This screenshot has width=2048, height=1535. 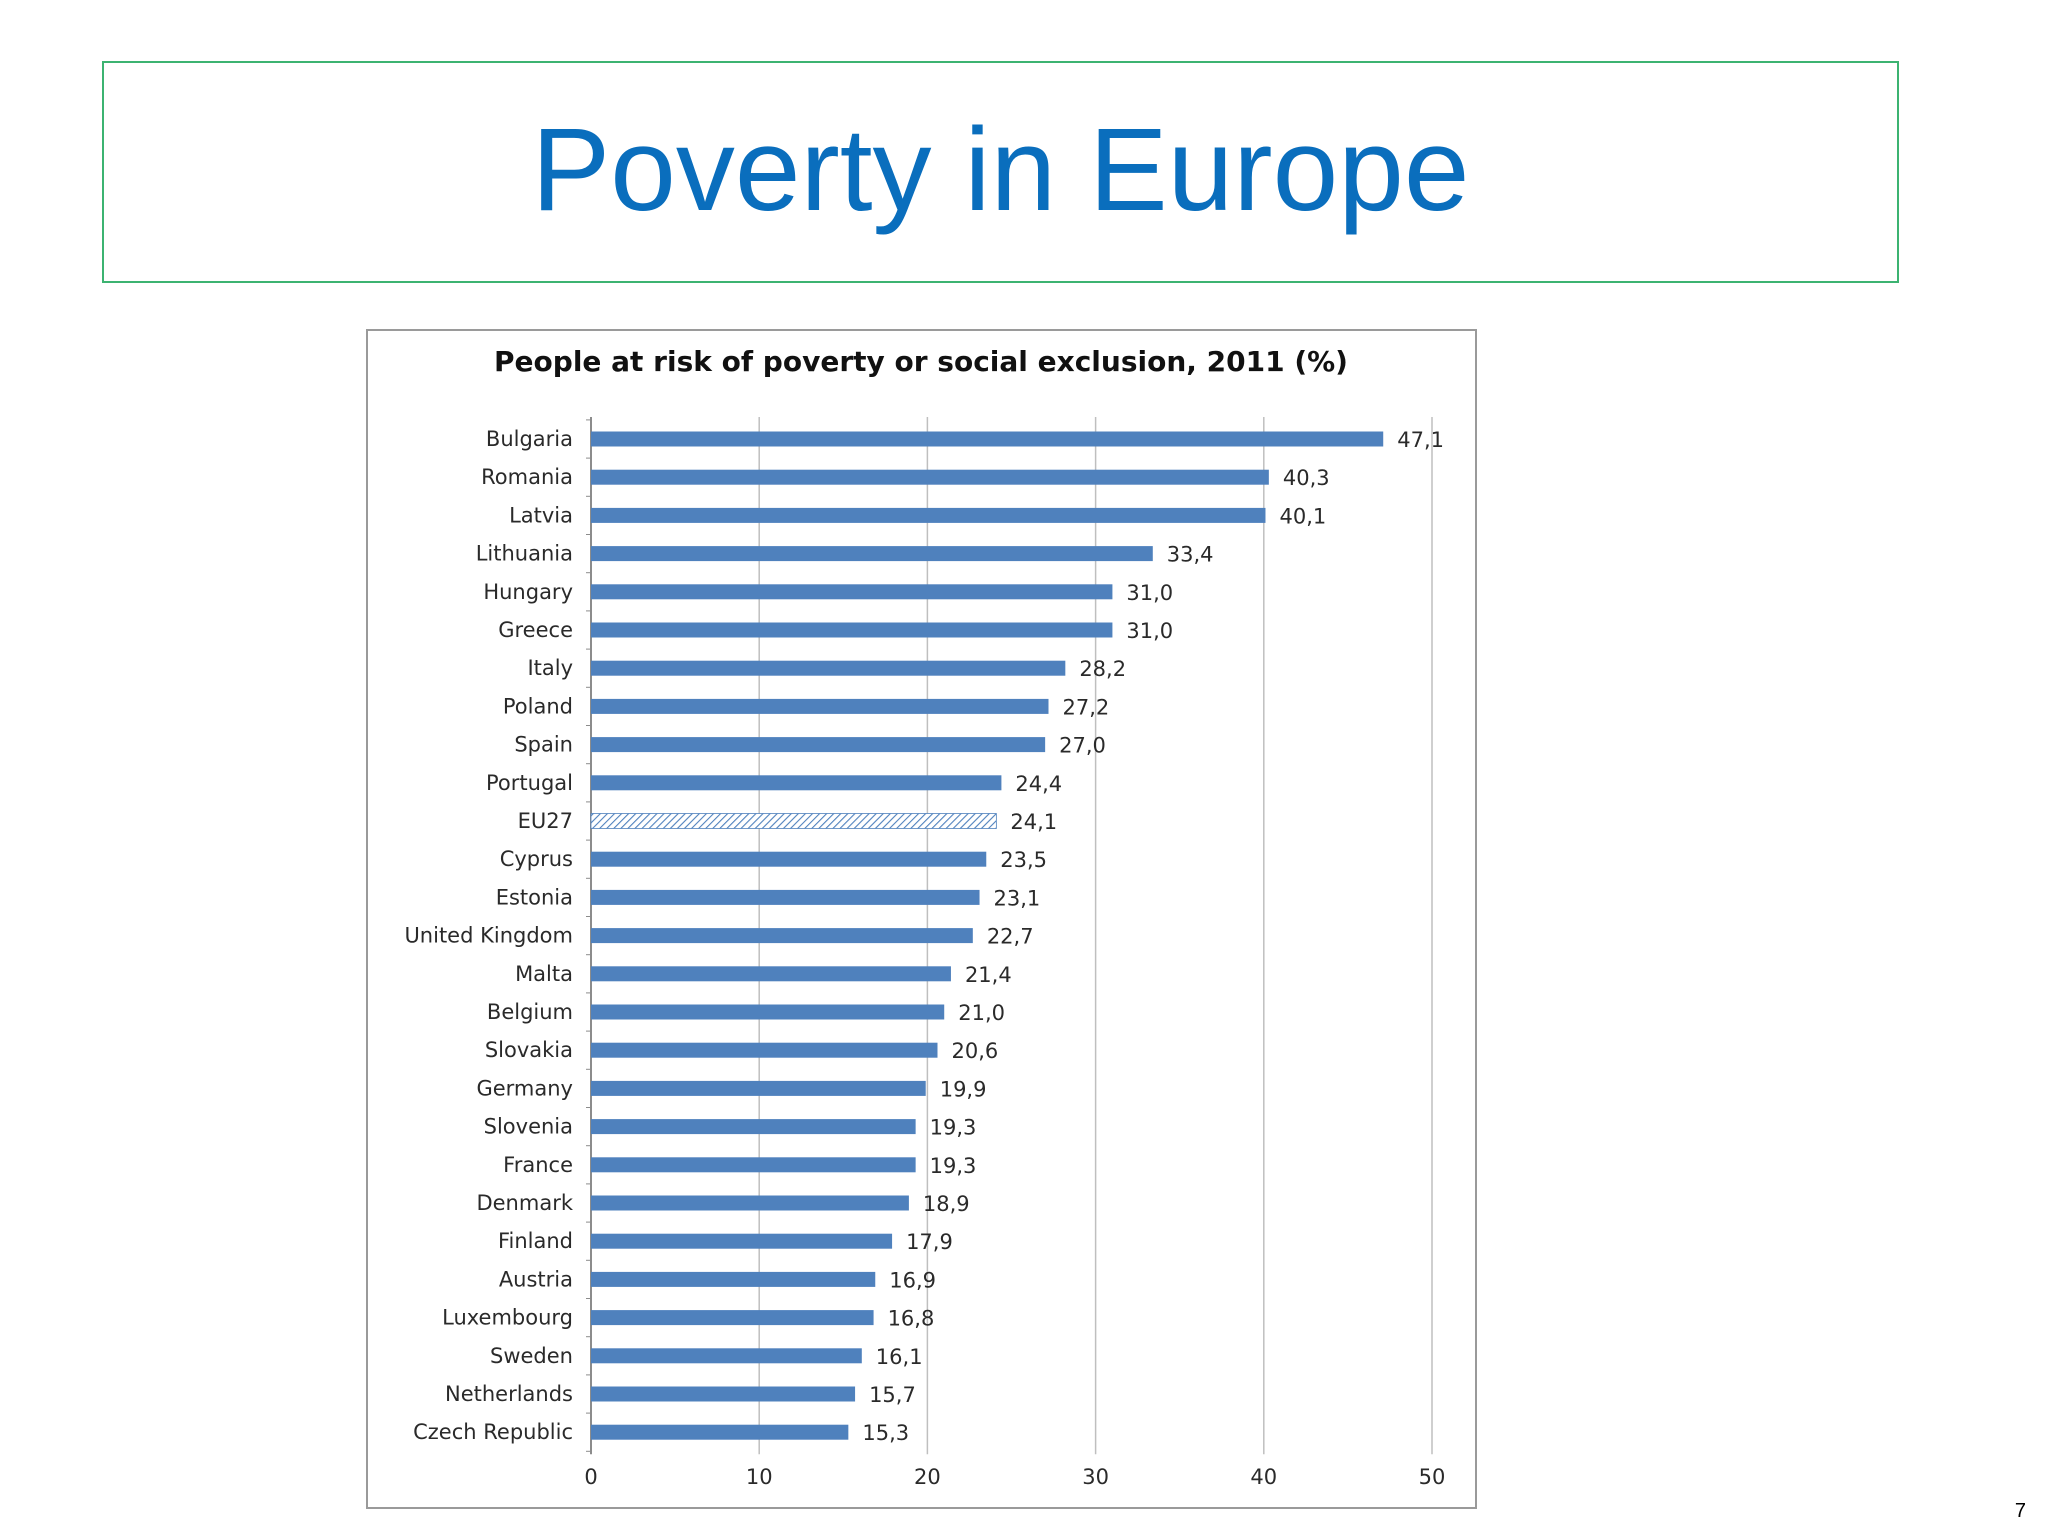 What do you see at coordinates (509, 1394) in the screenshot?
I see `category-label: Netherlands` at bounding box center [509, 1394].